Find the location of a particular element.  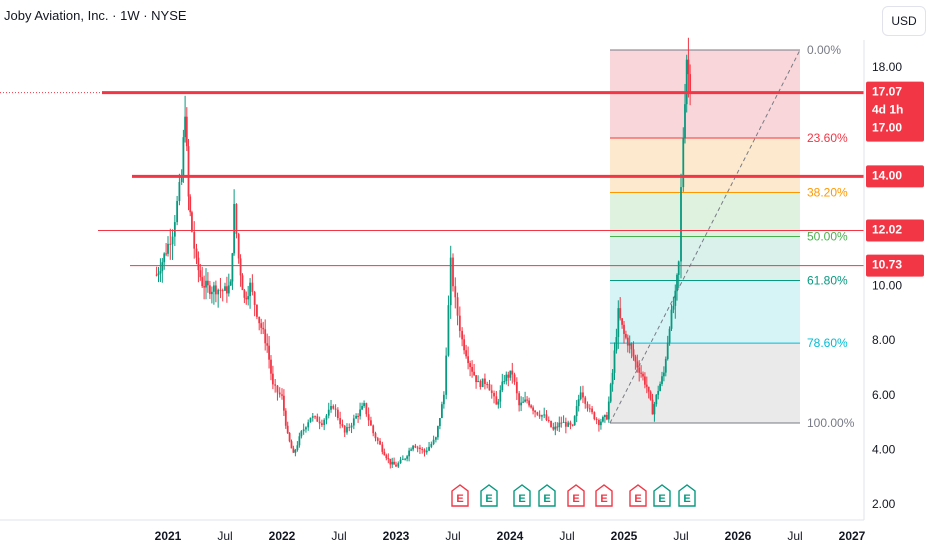

fib-level-label: 23.60% is located at coordinates (827, 138).